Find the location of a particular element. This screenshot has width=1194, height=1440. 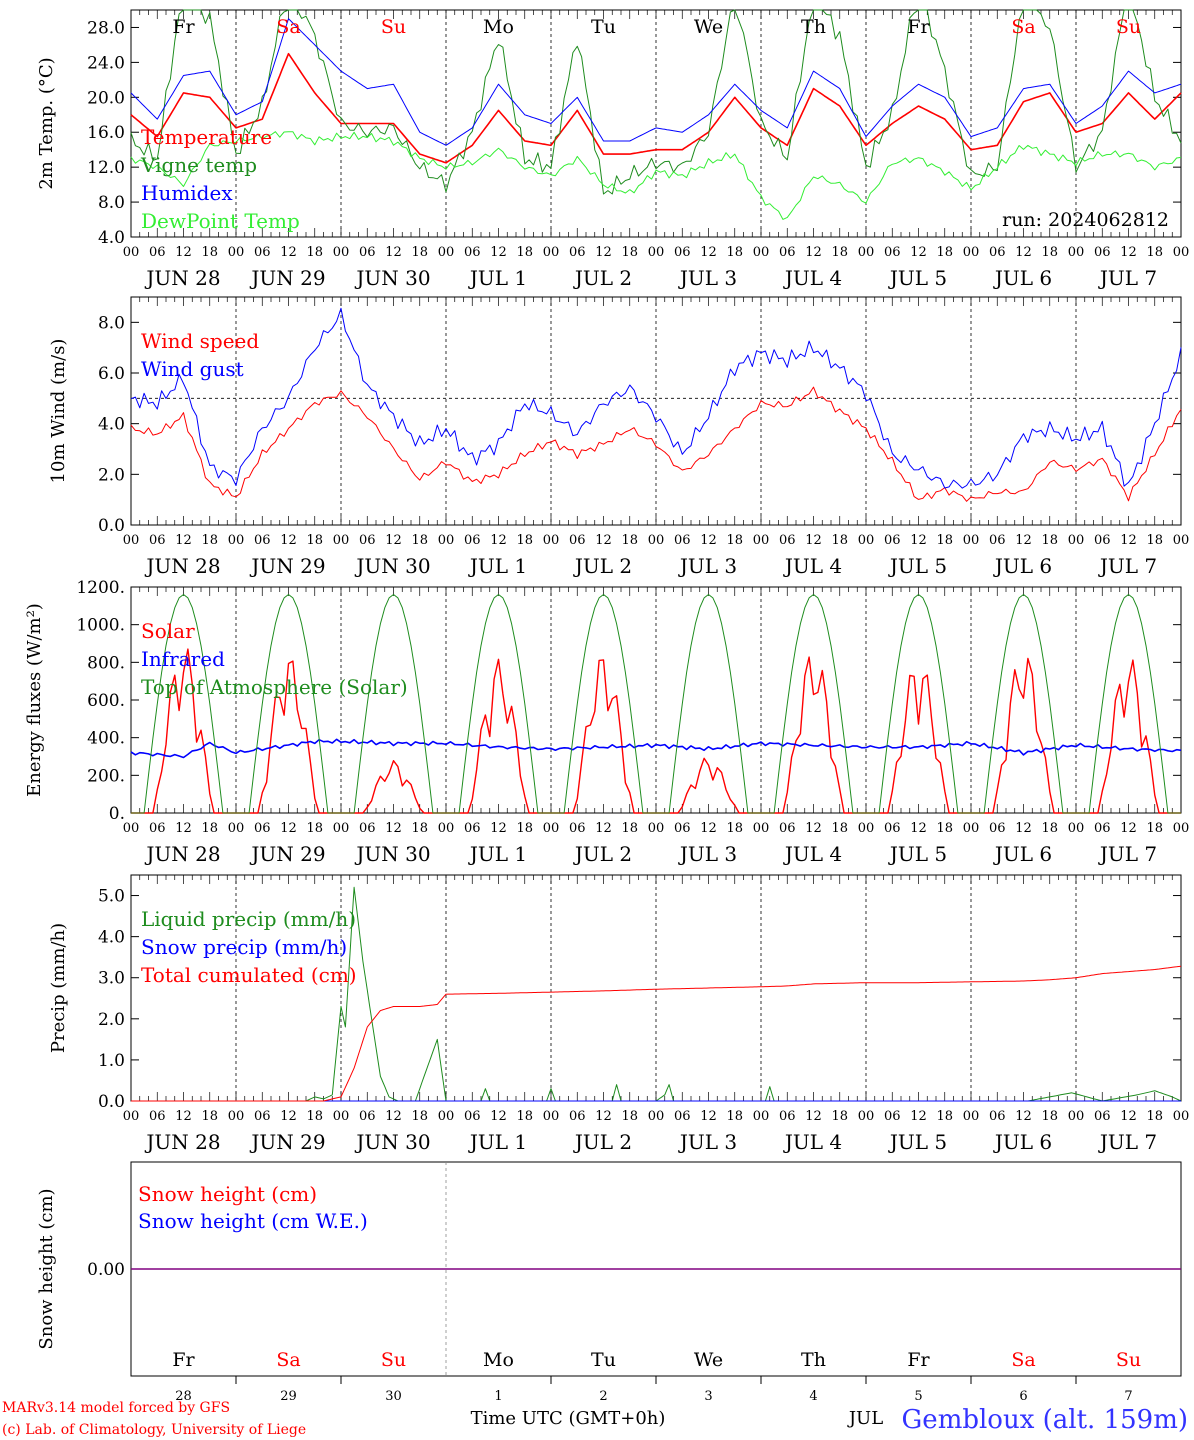

date-label: JUN 30 is located at coordinates (392, 566).